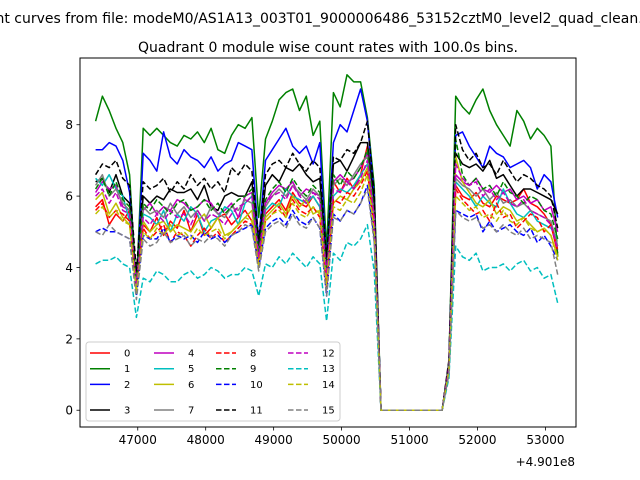 This screenshot has height=480, width=640. I want to click on x-tick-label: 48000, so click(206, 440).